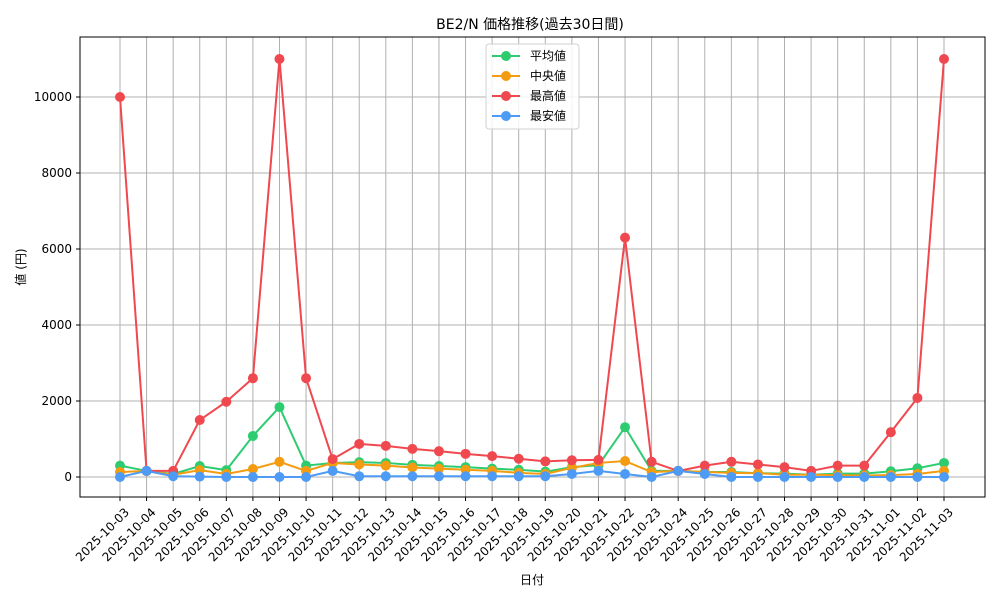 The image size is (1000, 600). Describe the element at coordinates (56, 325) in the screenshot. I see `y-tick-label: 4000` at that location.